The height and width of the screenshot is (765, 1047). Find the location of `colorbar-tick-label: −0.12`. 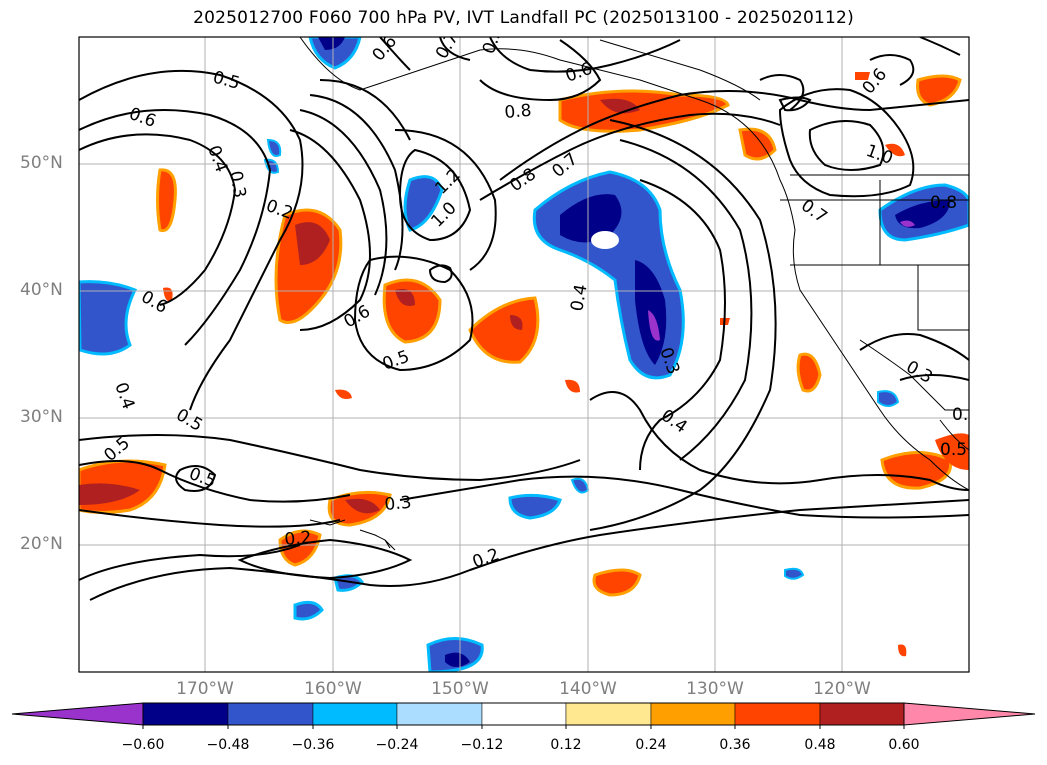

colorbar-tick-label: −0.12 is located at coordinates (482, 745).